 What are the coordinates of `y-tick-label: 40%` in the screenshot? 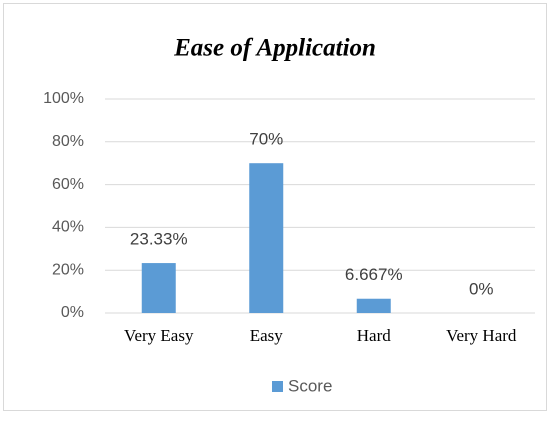 It's located at (68, 227).